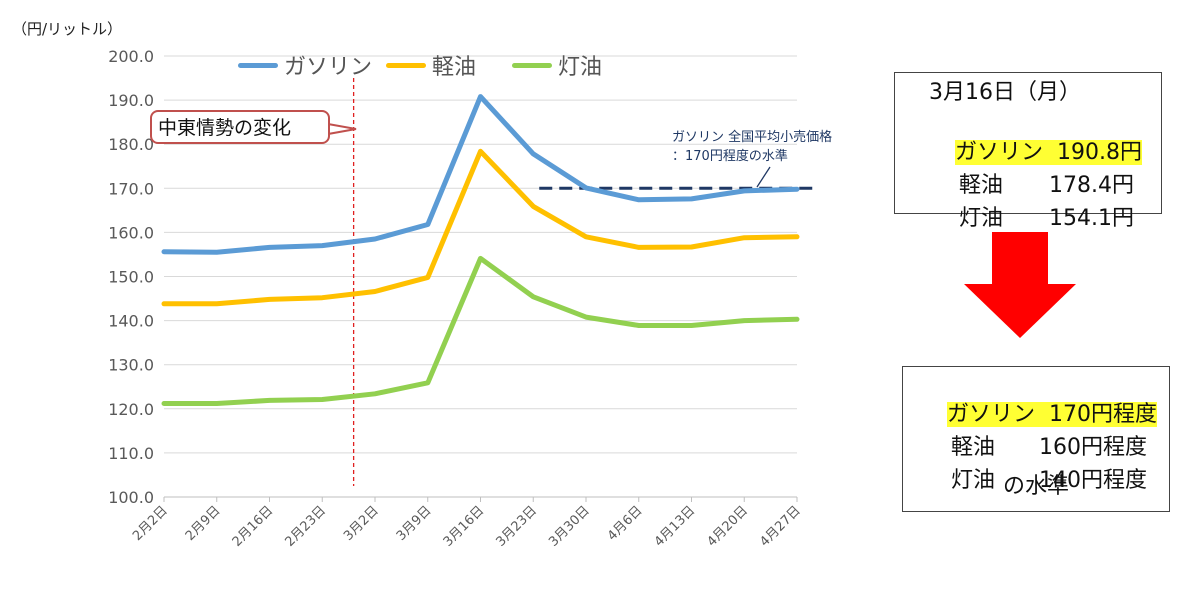  Describe the element at coordinates (730, 156) in the screenshot. I see `annotation-line-2: ：170円程度の水準` at that location.